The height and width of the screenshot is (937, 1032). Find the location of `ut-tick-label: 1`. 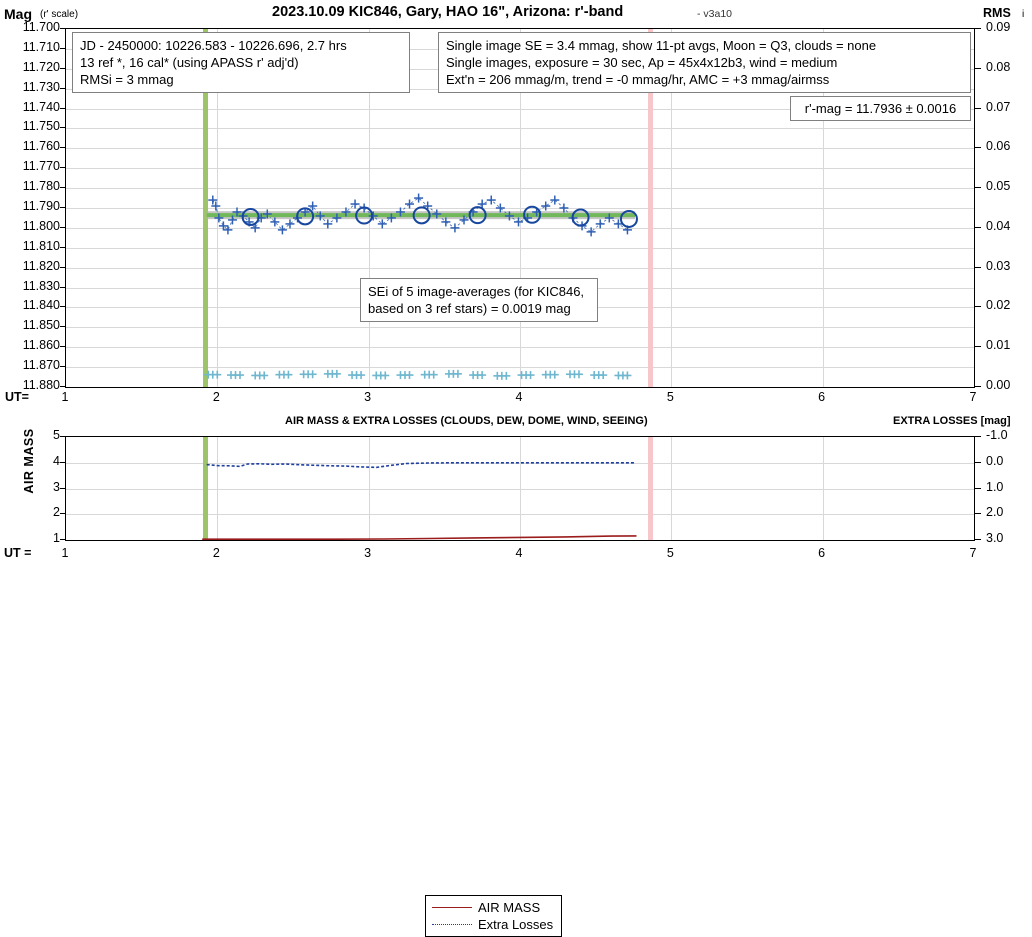

ut-tick-label: 1 is located at coordinates (65, 397).